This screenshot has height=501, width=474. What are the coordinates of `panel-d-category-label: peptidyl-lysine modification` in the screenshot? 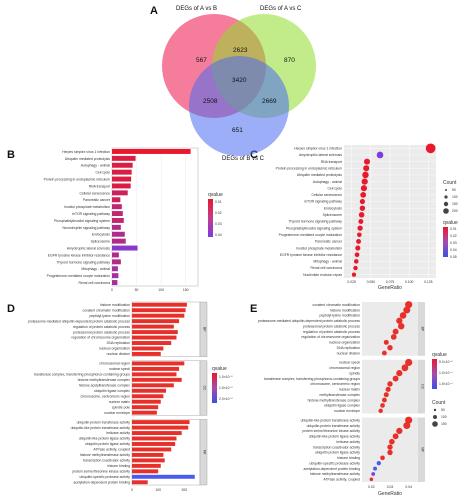 It's located at (109, 316).